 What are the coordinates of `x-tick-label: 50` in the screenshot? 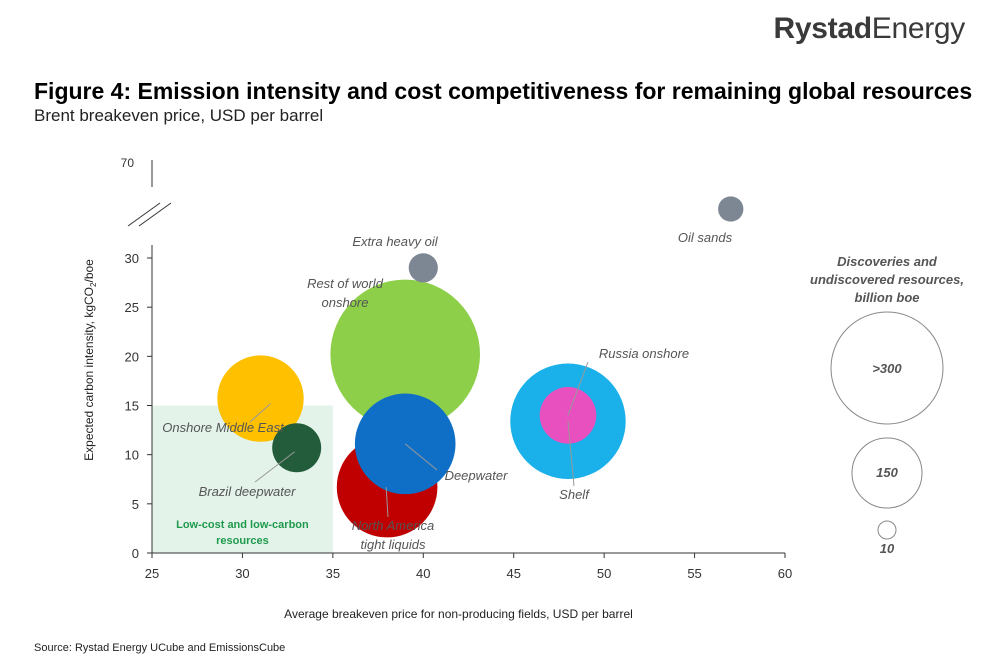 It's located at (604, 573).